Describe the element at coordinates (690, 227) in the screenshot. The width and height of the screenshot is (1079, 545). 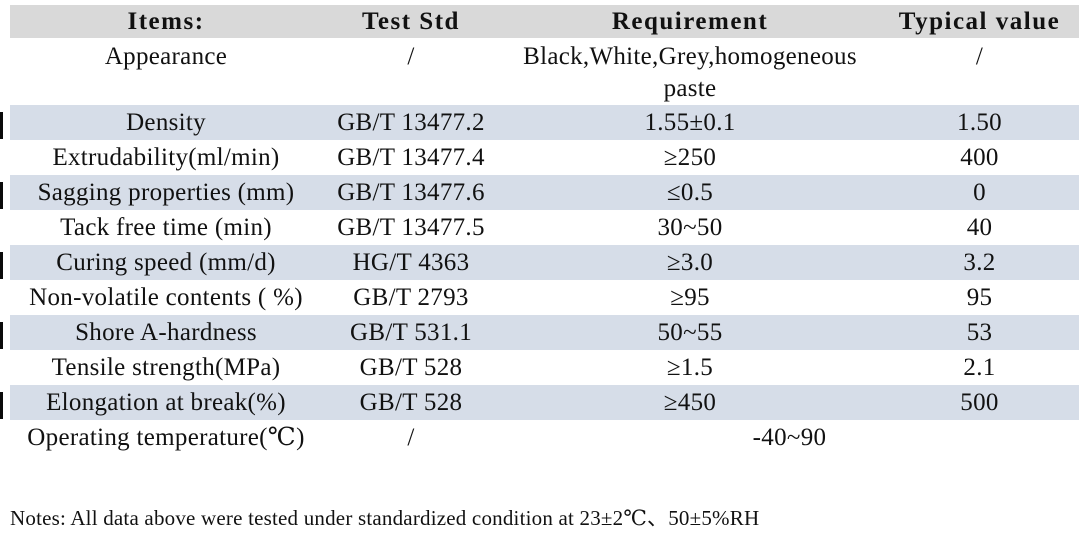
I see `cell-requirement: 30~50` at that location.